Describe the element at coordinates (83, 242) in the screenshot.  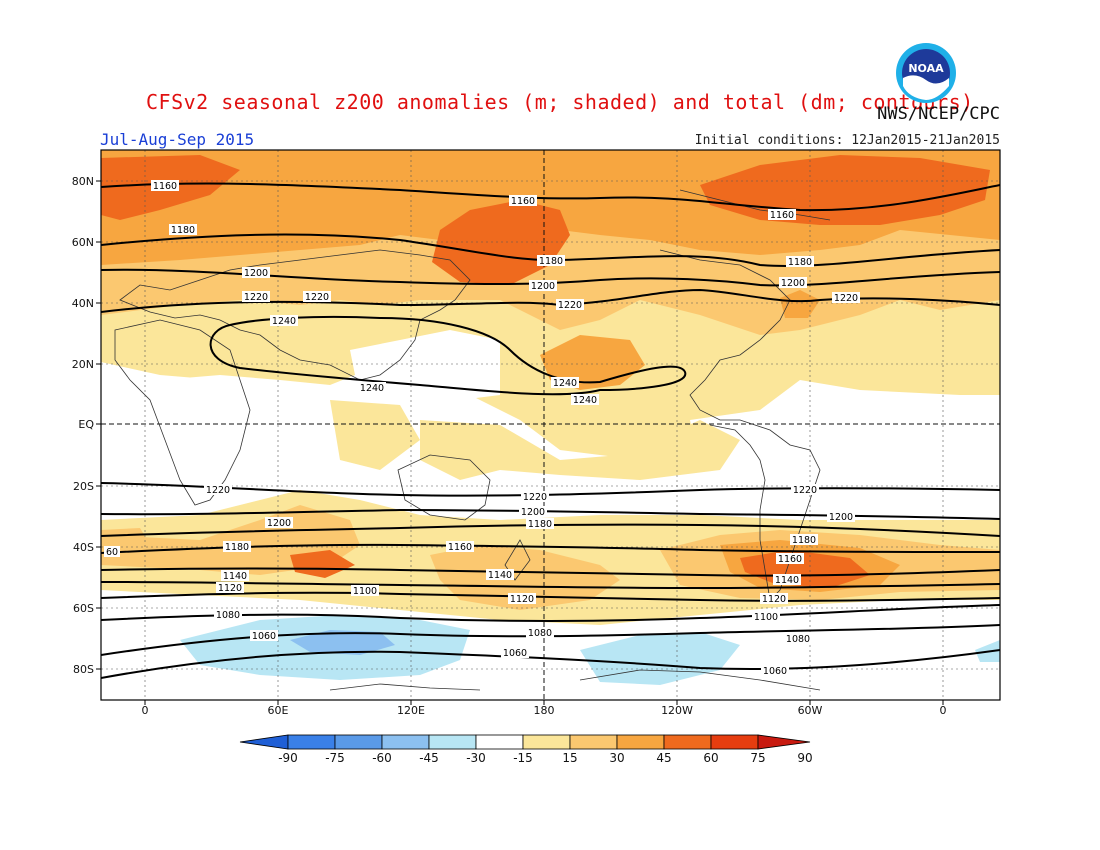
I see `lat-label: 60N` at that location.